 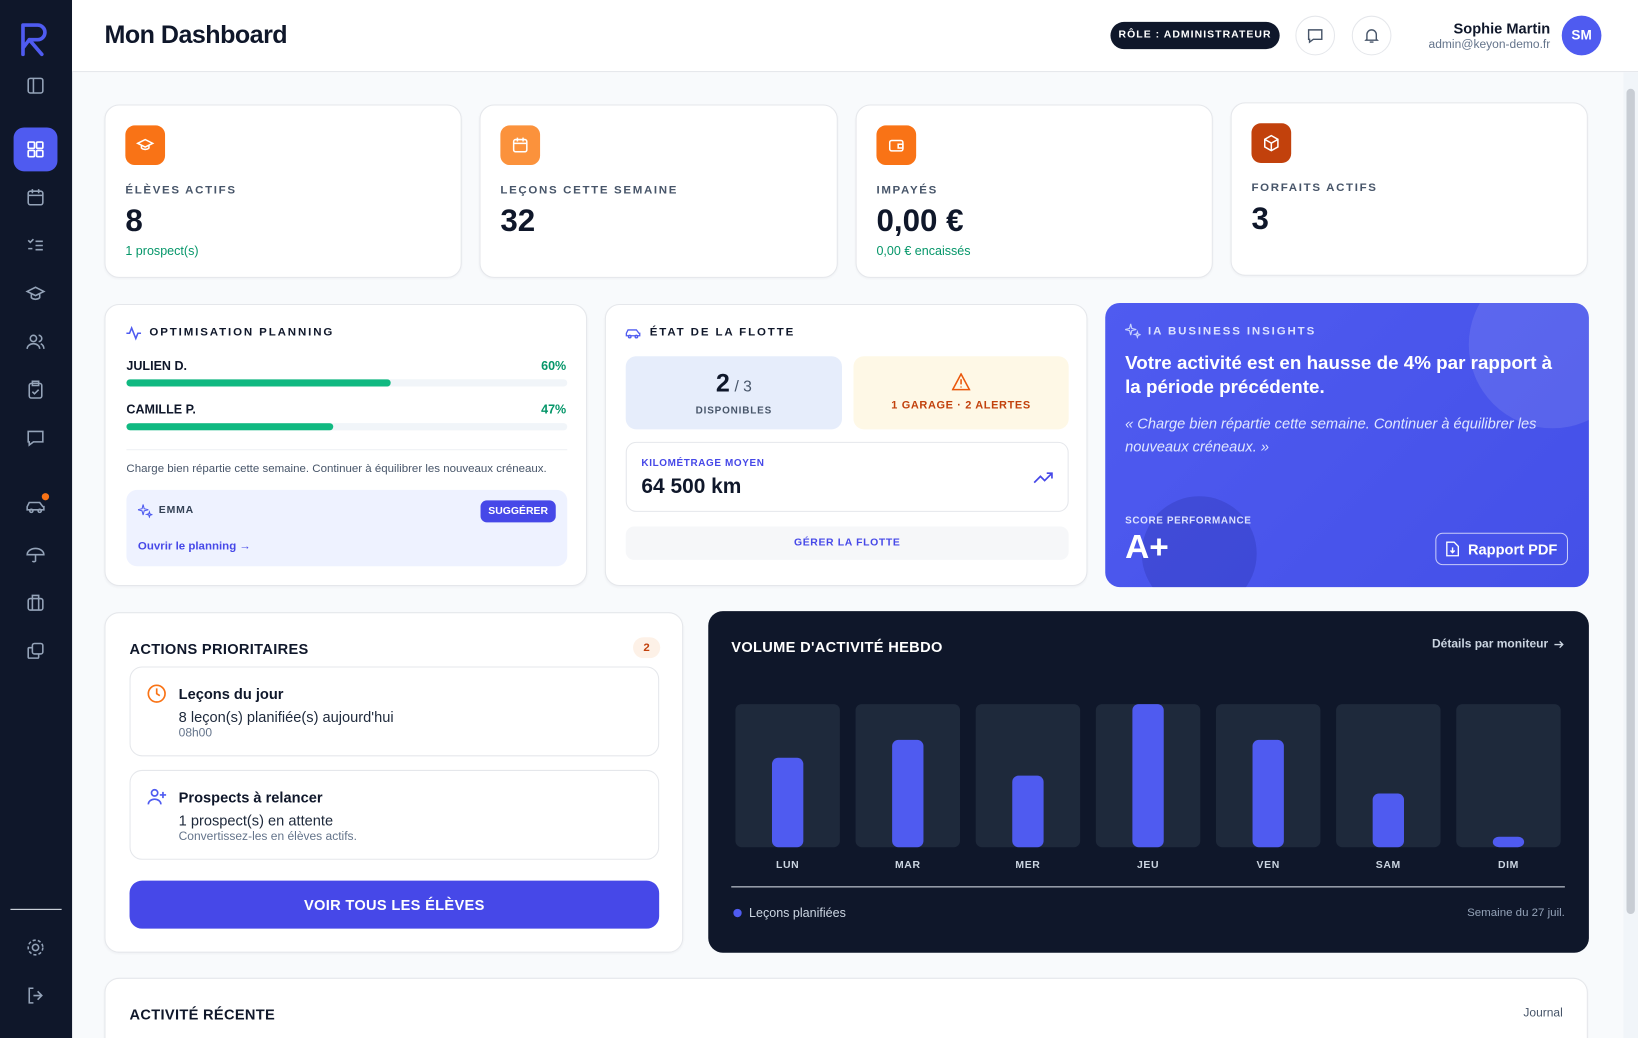 I want to click on nav-tasks, so click(x=35, y=245).